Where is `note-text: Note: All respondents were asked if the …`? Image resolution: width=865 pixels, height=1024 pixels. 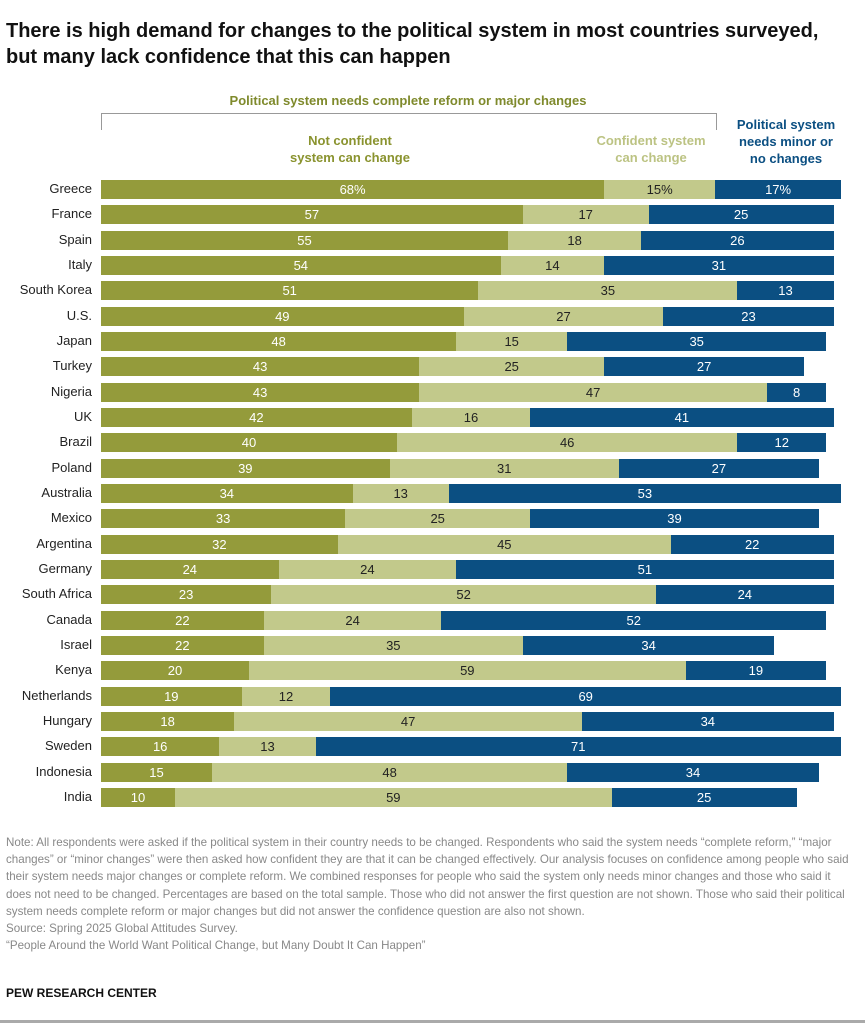 note-text: Note: All respondents were asked if the … is located at coordinates (427, 877).